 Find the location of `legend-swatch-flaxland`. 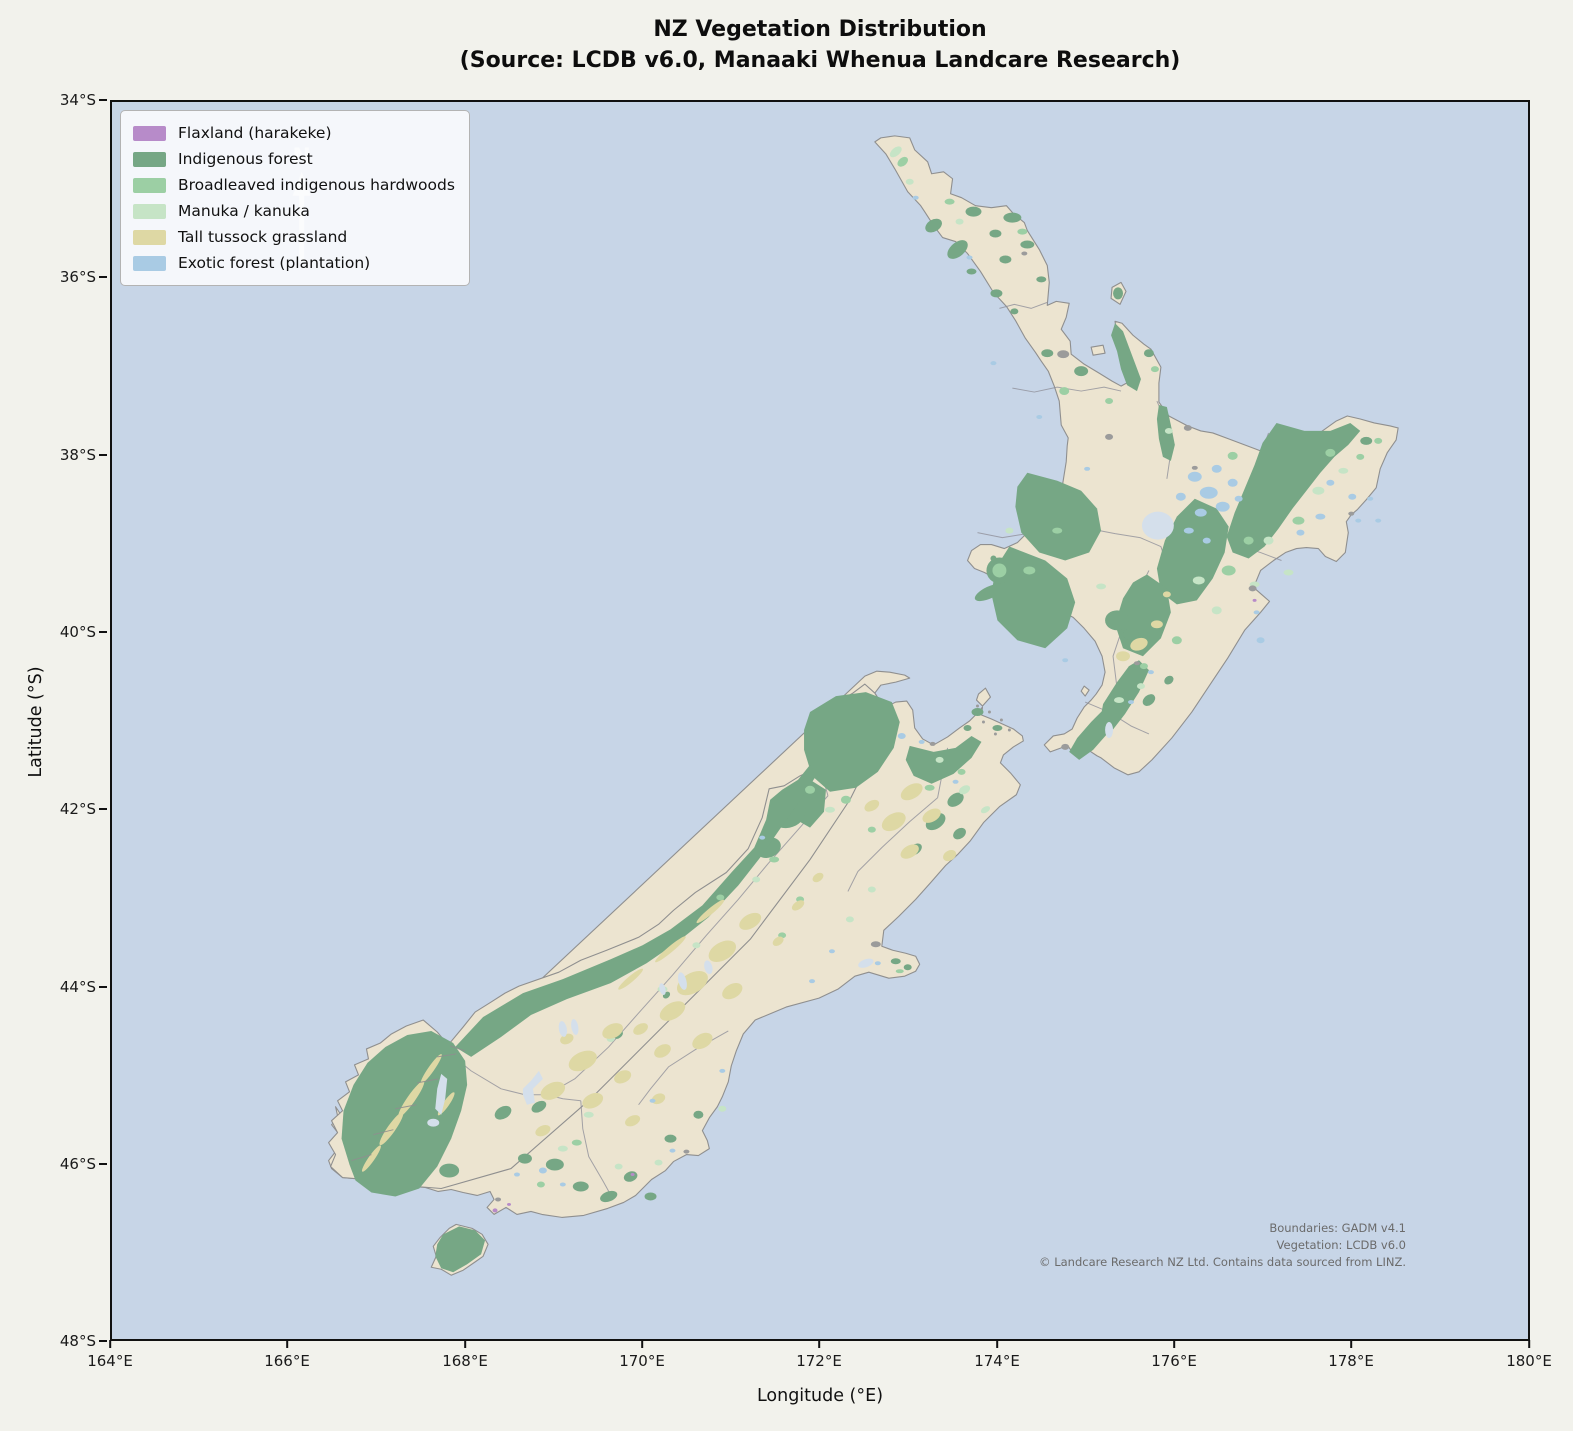

legend-swatch-flaxland is located at coordinates (149, 133).